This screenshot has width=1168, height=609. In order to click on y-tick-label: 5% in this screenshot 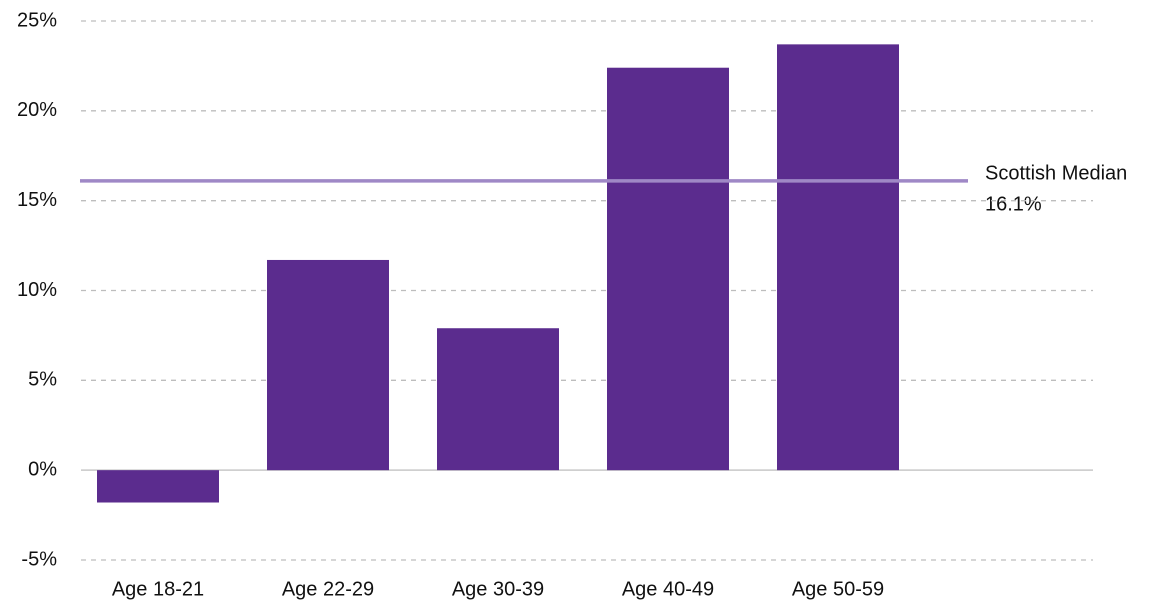, I will do `click(42, 380)`.